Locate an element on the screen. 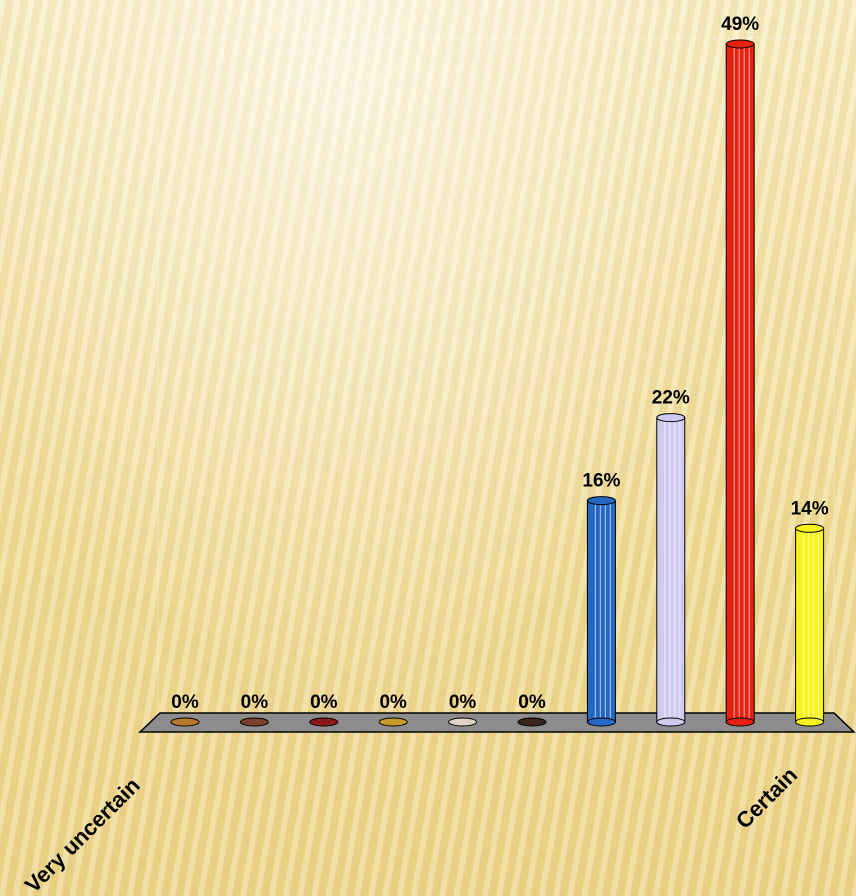 This screenshot has width=856, height=896. left-axis-label: Very uncertain is located at coordinates (82, 834).